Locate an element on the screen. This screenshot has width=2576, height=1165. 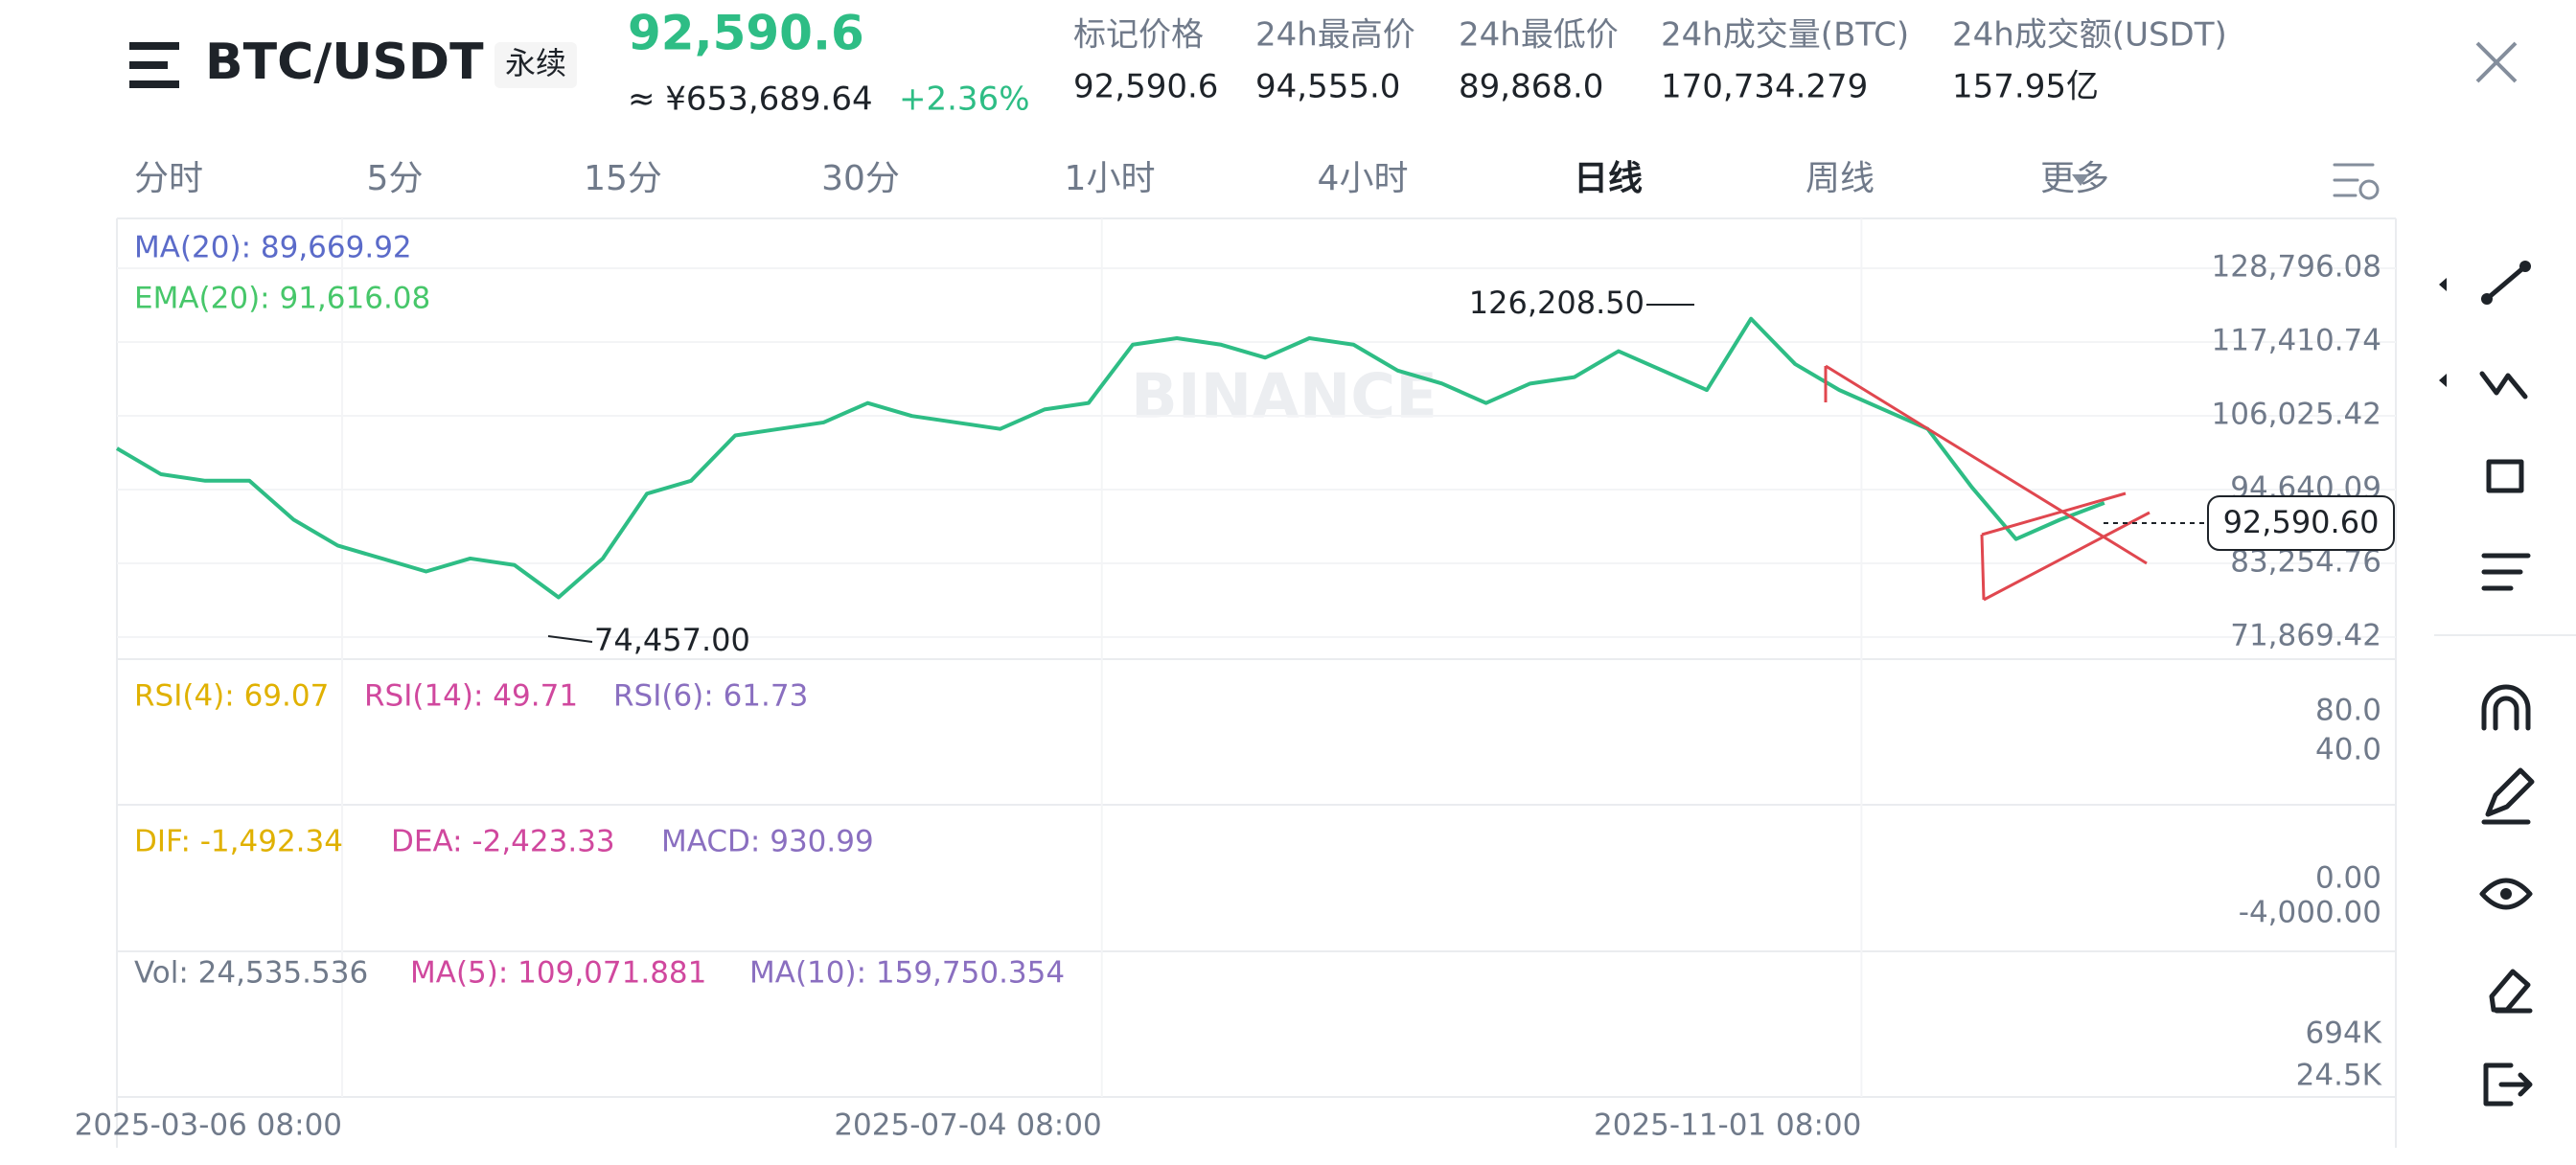
trend-lines is located at coordinates (1987, 483).